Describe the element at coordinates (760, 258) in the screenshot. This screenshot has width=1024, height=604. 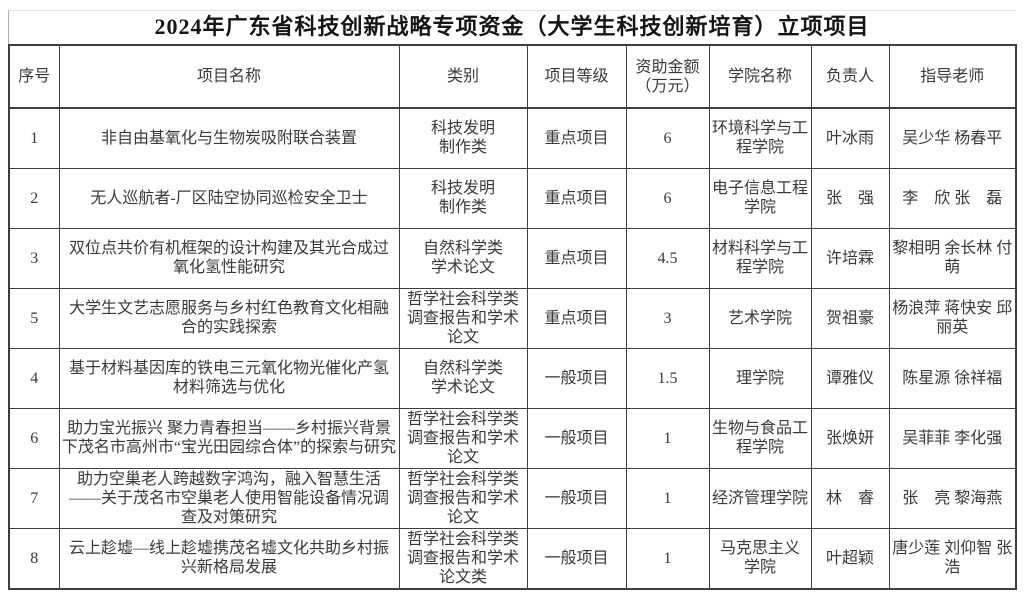
I see `college-cell: 材料科学与工 程学院` at that location.